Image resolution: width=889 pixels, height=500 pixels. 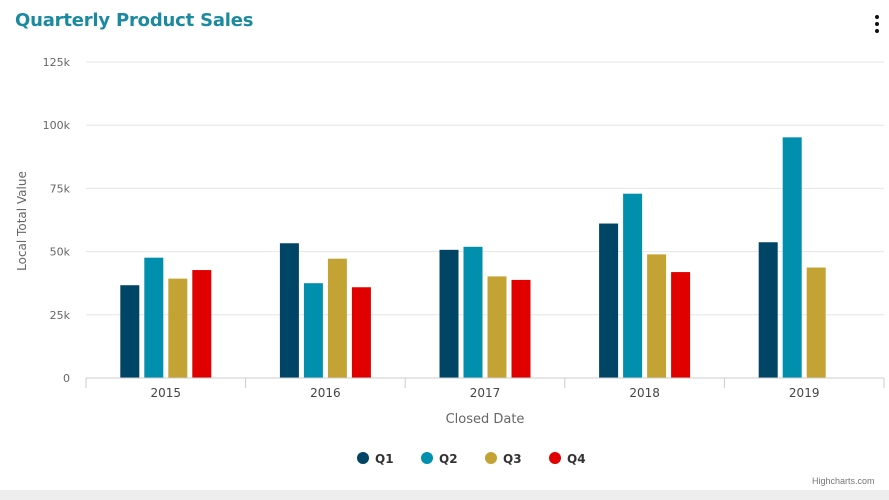 What do you see at coordinates (178, 328) in the screenshot?
I see `bar-q3-2015` at bounding box center [178, 328].